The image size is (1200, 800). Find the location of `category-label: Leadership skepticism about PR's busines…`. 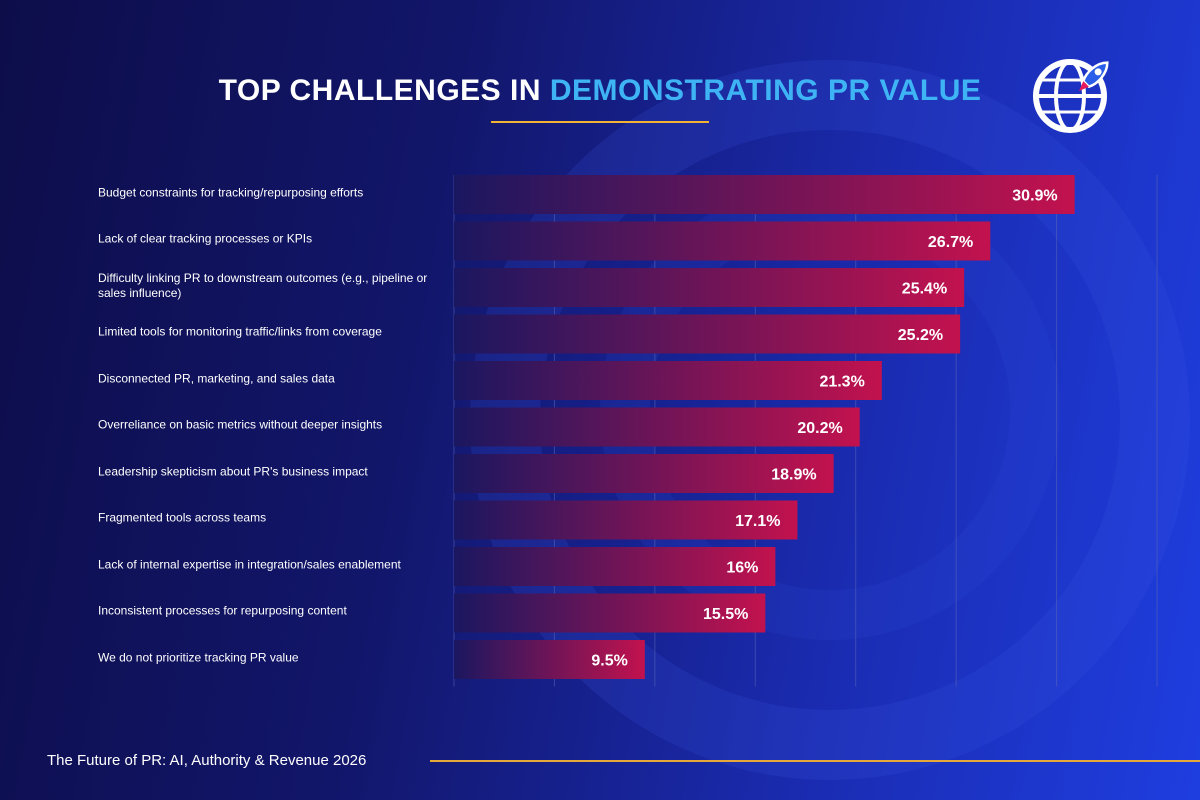

category-label: Leadership skepticism about PR's busines… is located at coordinates (233, 471).